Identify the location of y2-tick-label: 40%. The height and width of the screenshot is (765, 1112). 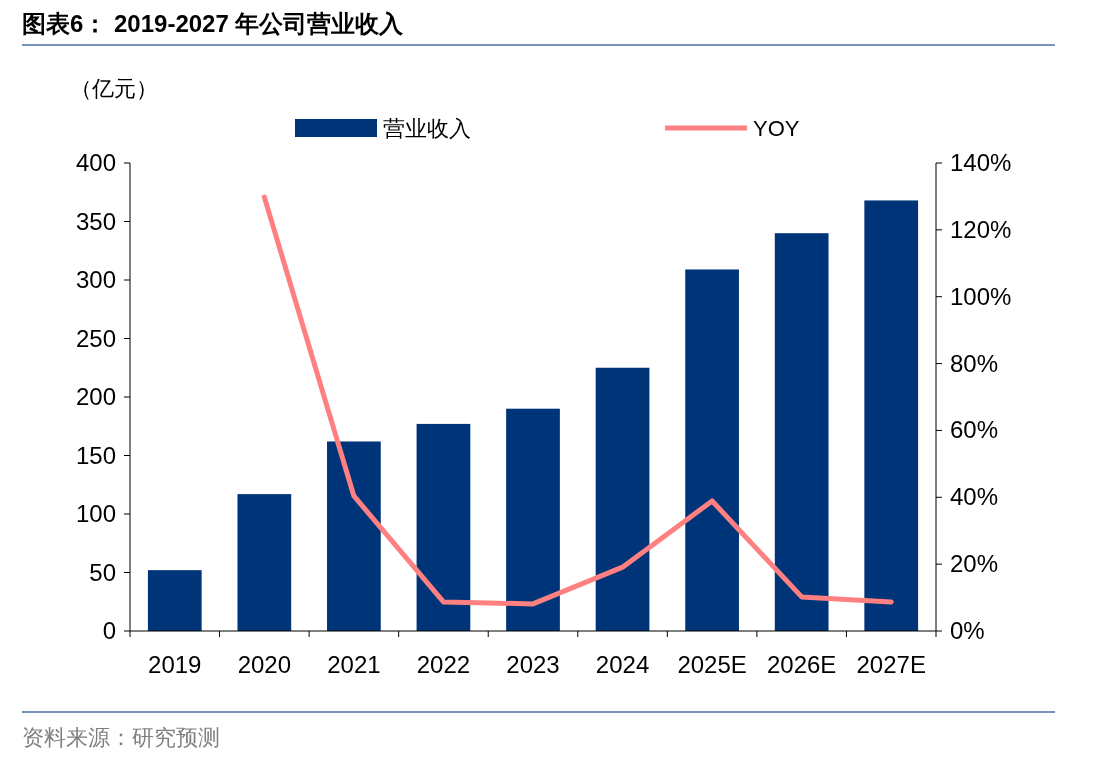
(974, 497).